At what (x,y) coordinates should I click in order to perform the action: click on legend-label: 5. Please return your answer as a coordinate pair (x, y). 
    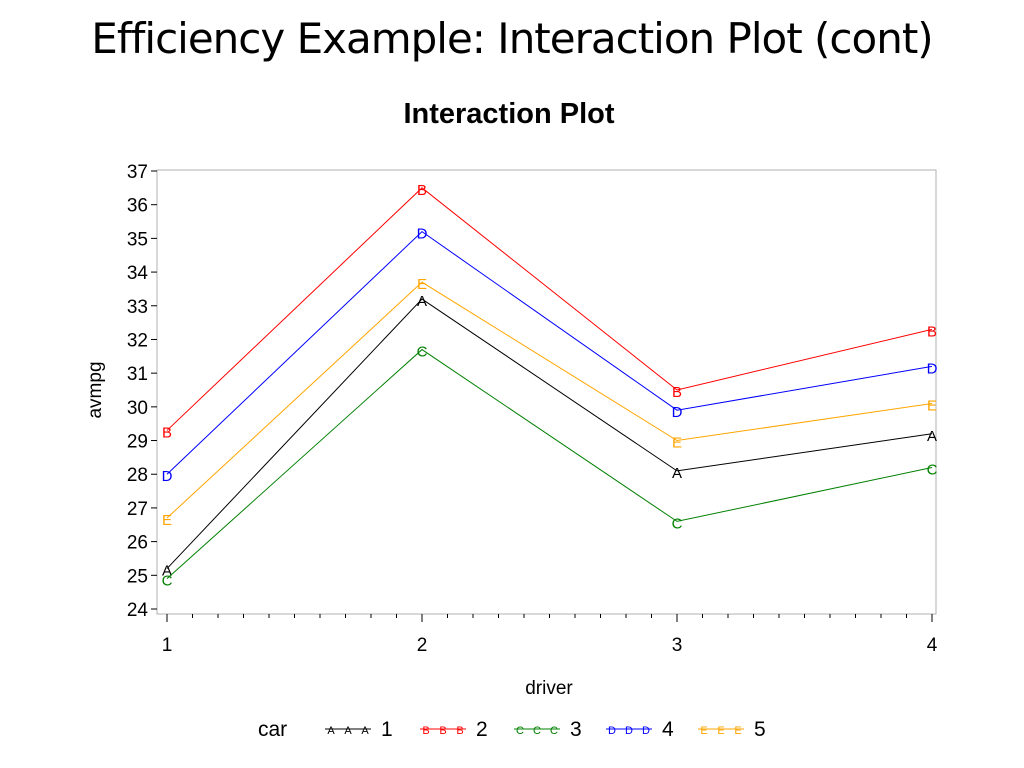
    Looking at the image, I should click on (760, 729).